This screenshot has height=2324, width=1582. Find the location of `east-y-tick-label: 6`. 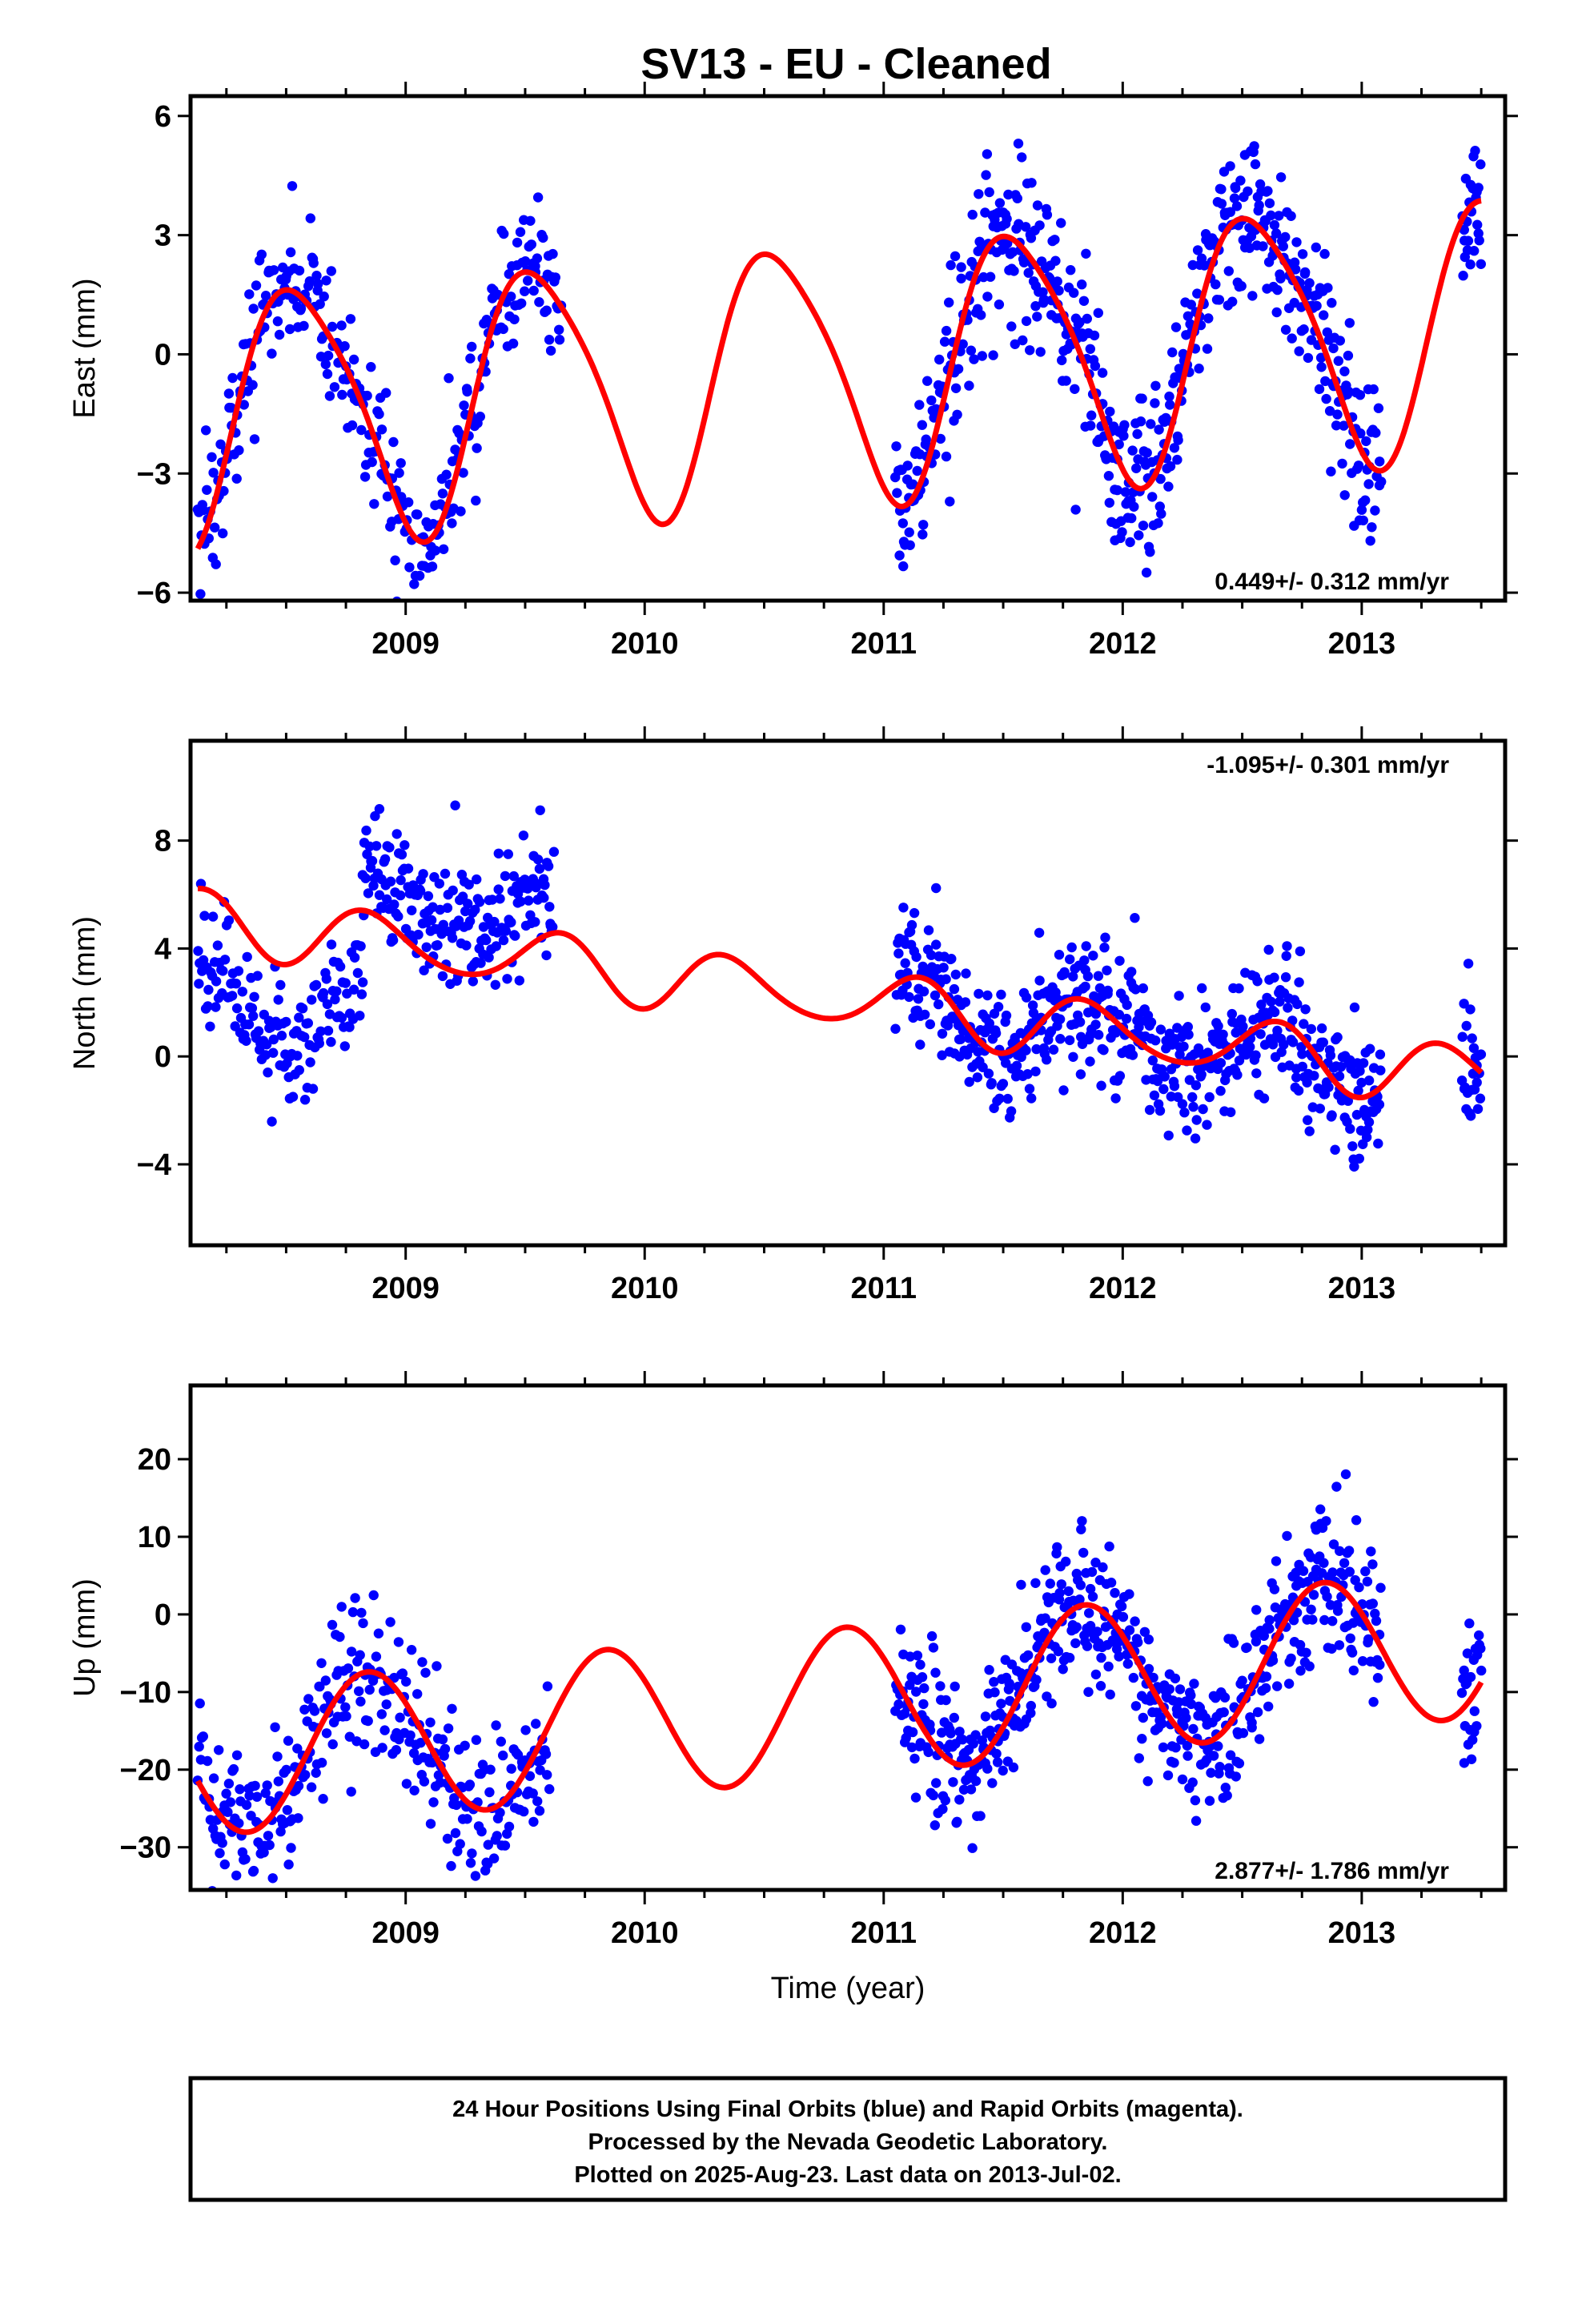

east-y-tick-label: 6 is located at coordinates (163, 117).